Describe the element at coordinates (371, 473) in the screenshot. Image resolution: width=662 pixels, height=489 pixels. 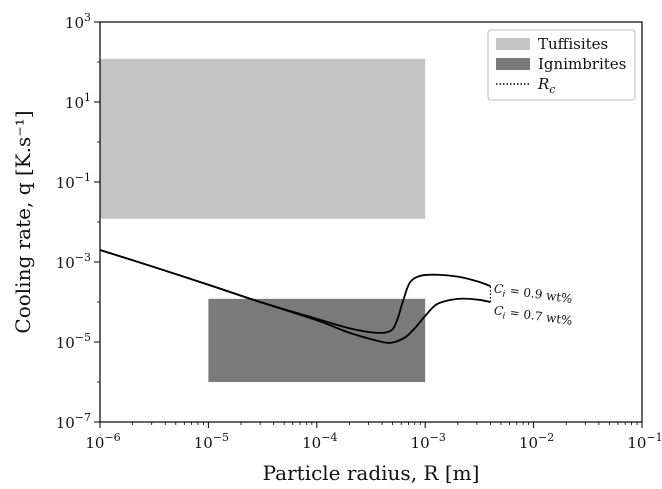
I see `x-axis-title: Particle radius, R [m]` at that location.